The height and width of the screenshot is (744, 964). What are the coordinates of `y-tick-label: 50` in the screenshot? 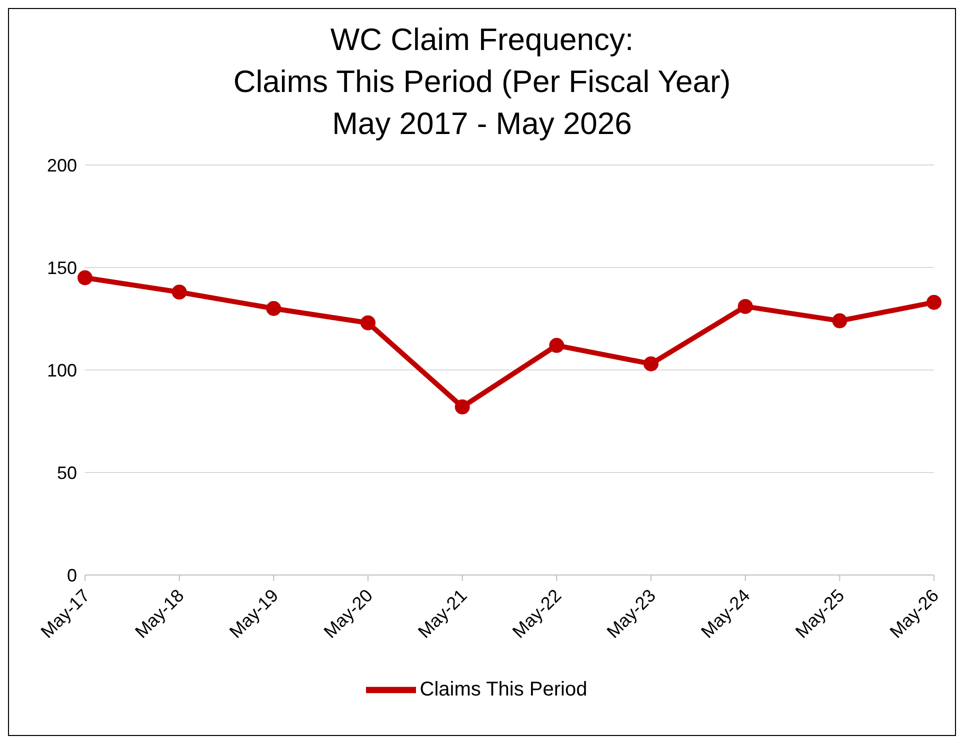 It's located at (66, 472).